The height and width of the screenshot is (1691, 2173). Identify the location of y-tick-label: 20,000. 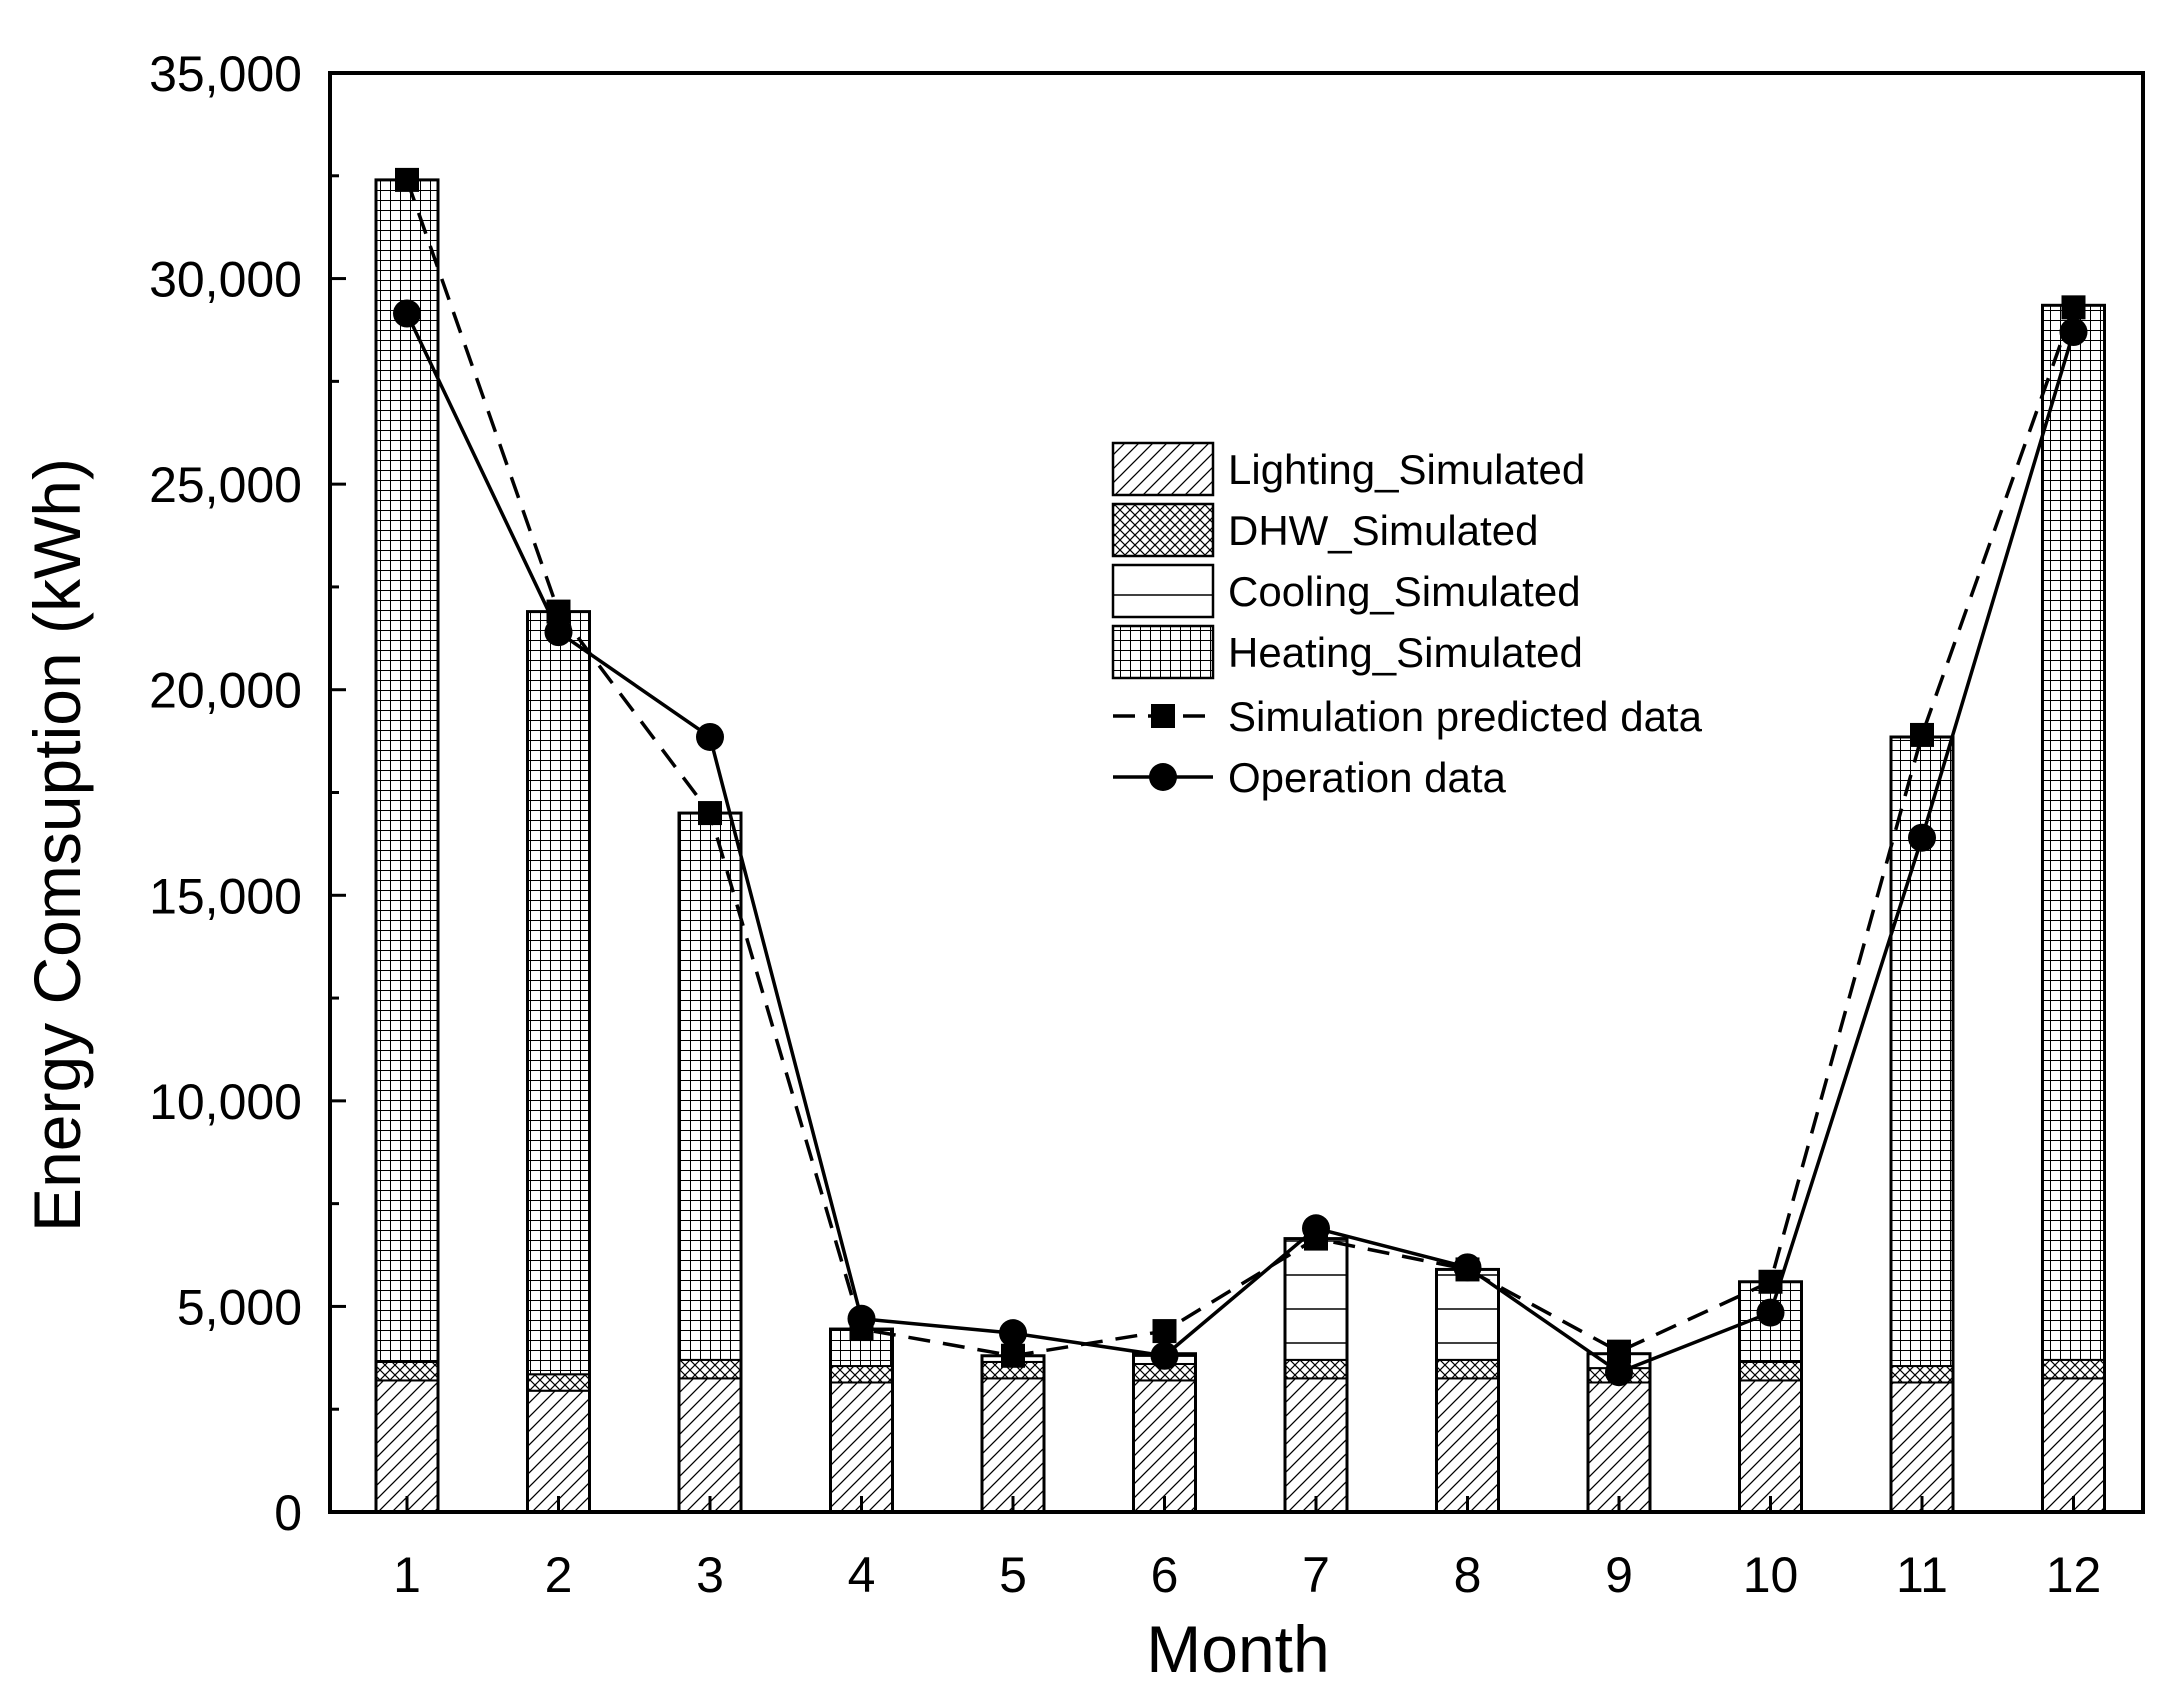
(225, 691).